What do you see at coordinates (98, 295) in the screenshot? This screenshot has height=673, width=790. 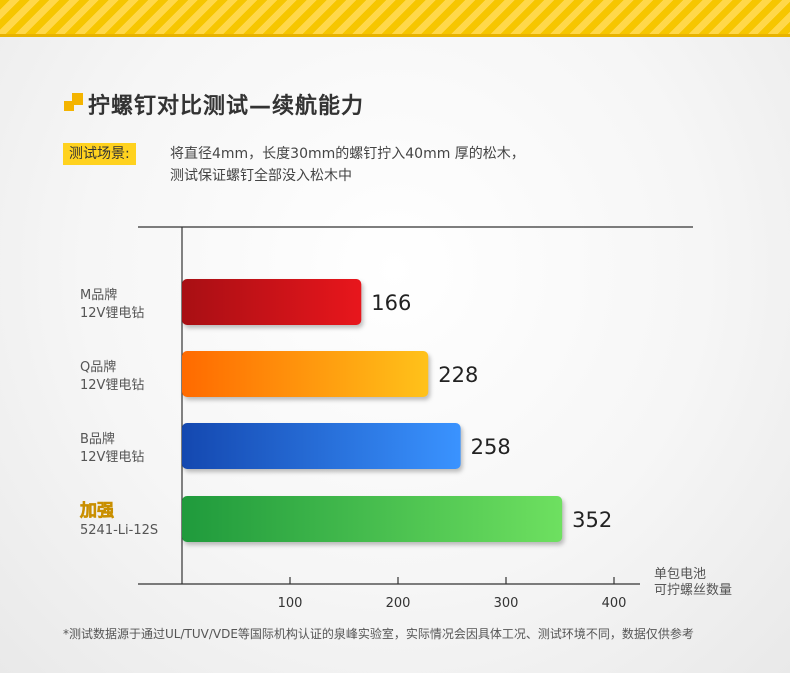 I see `category-name-1: M品牌` at bounding box center [98, 295].